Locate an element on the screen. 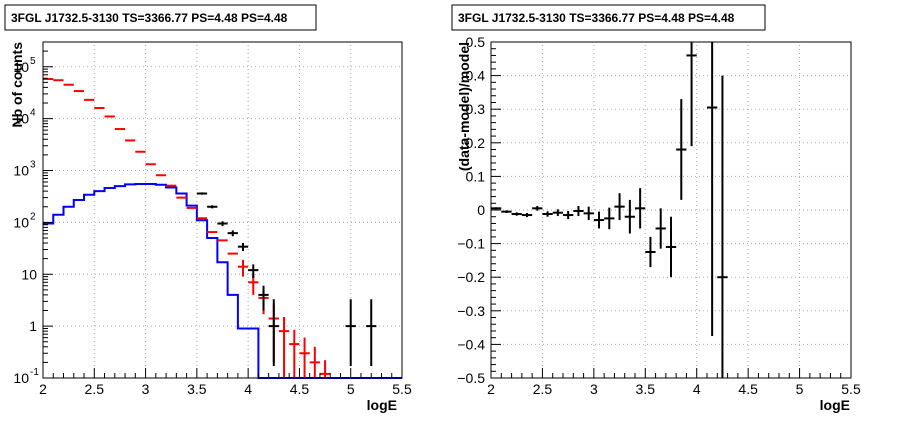 The image size is (898, 421). left-y-tick-exponent: 4 is located at coordinates (33, 113).